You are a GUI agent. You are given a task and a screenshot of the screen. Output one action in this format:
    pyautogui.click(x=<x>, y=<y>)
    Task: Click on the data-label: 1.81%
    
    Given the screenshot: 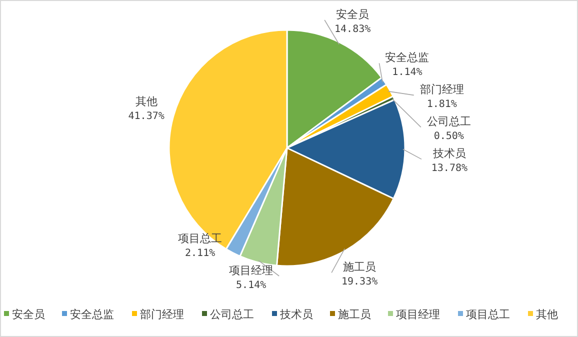 What is the action you would take?
    pyautogui.click(x=441, y=104)
    